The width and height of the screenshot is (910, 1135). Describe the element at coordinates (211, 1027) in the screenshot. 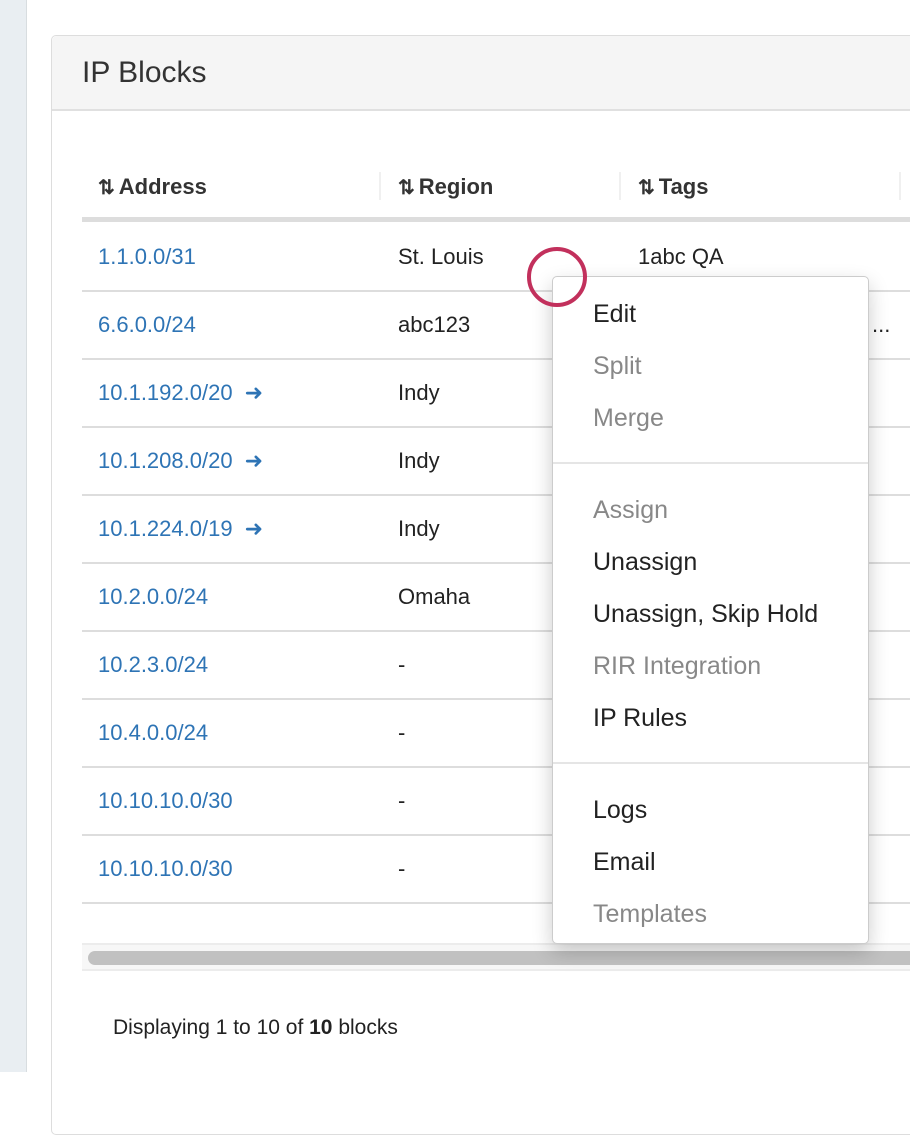

I see `summary-prefix: Displaying 1 to 10 of` at that location.